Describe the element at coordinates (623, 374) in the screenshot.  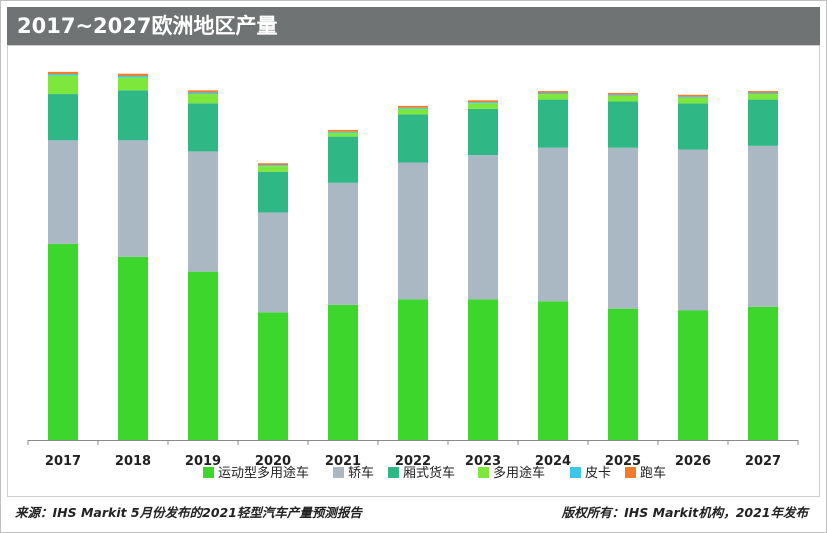
I see `bar-segment-2025-s0` at that location.